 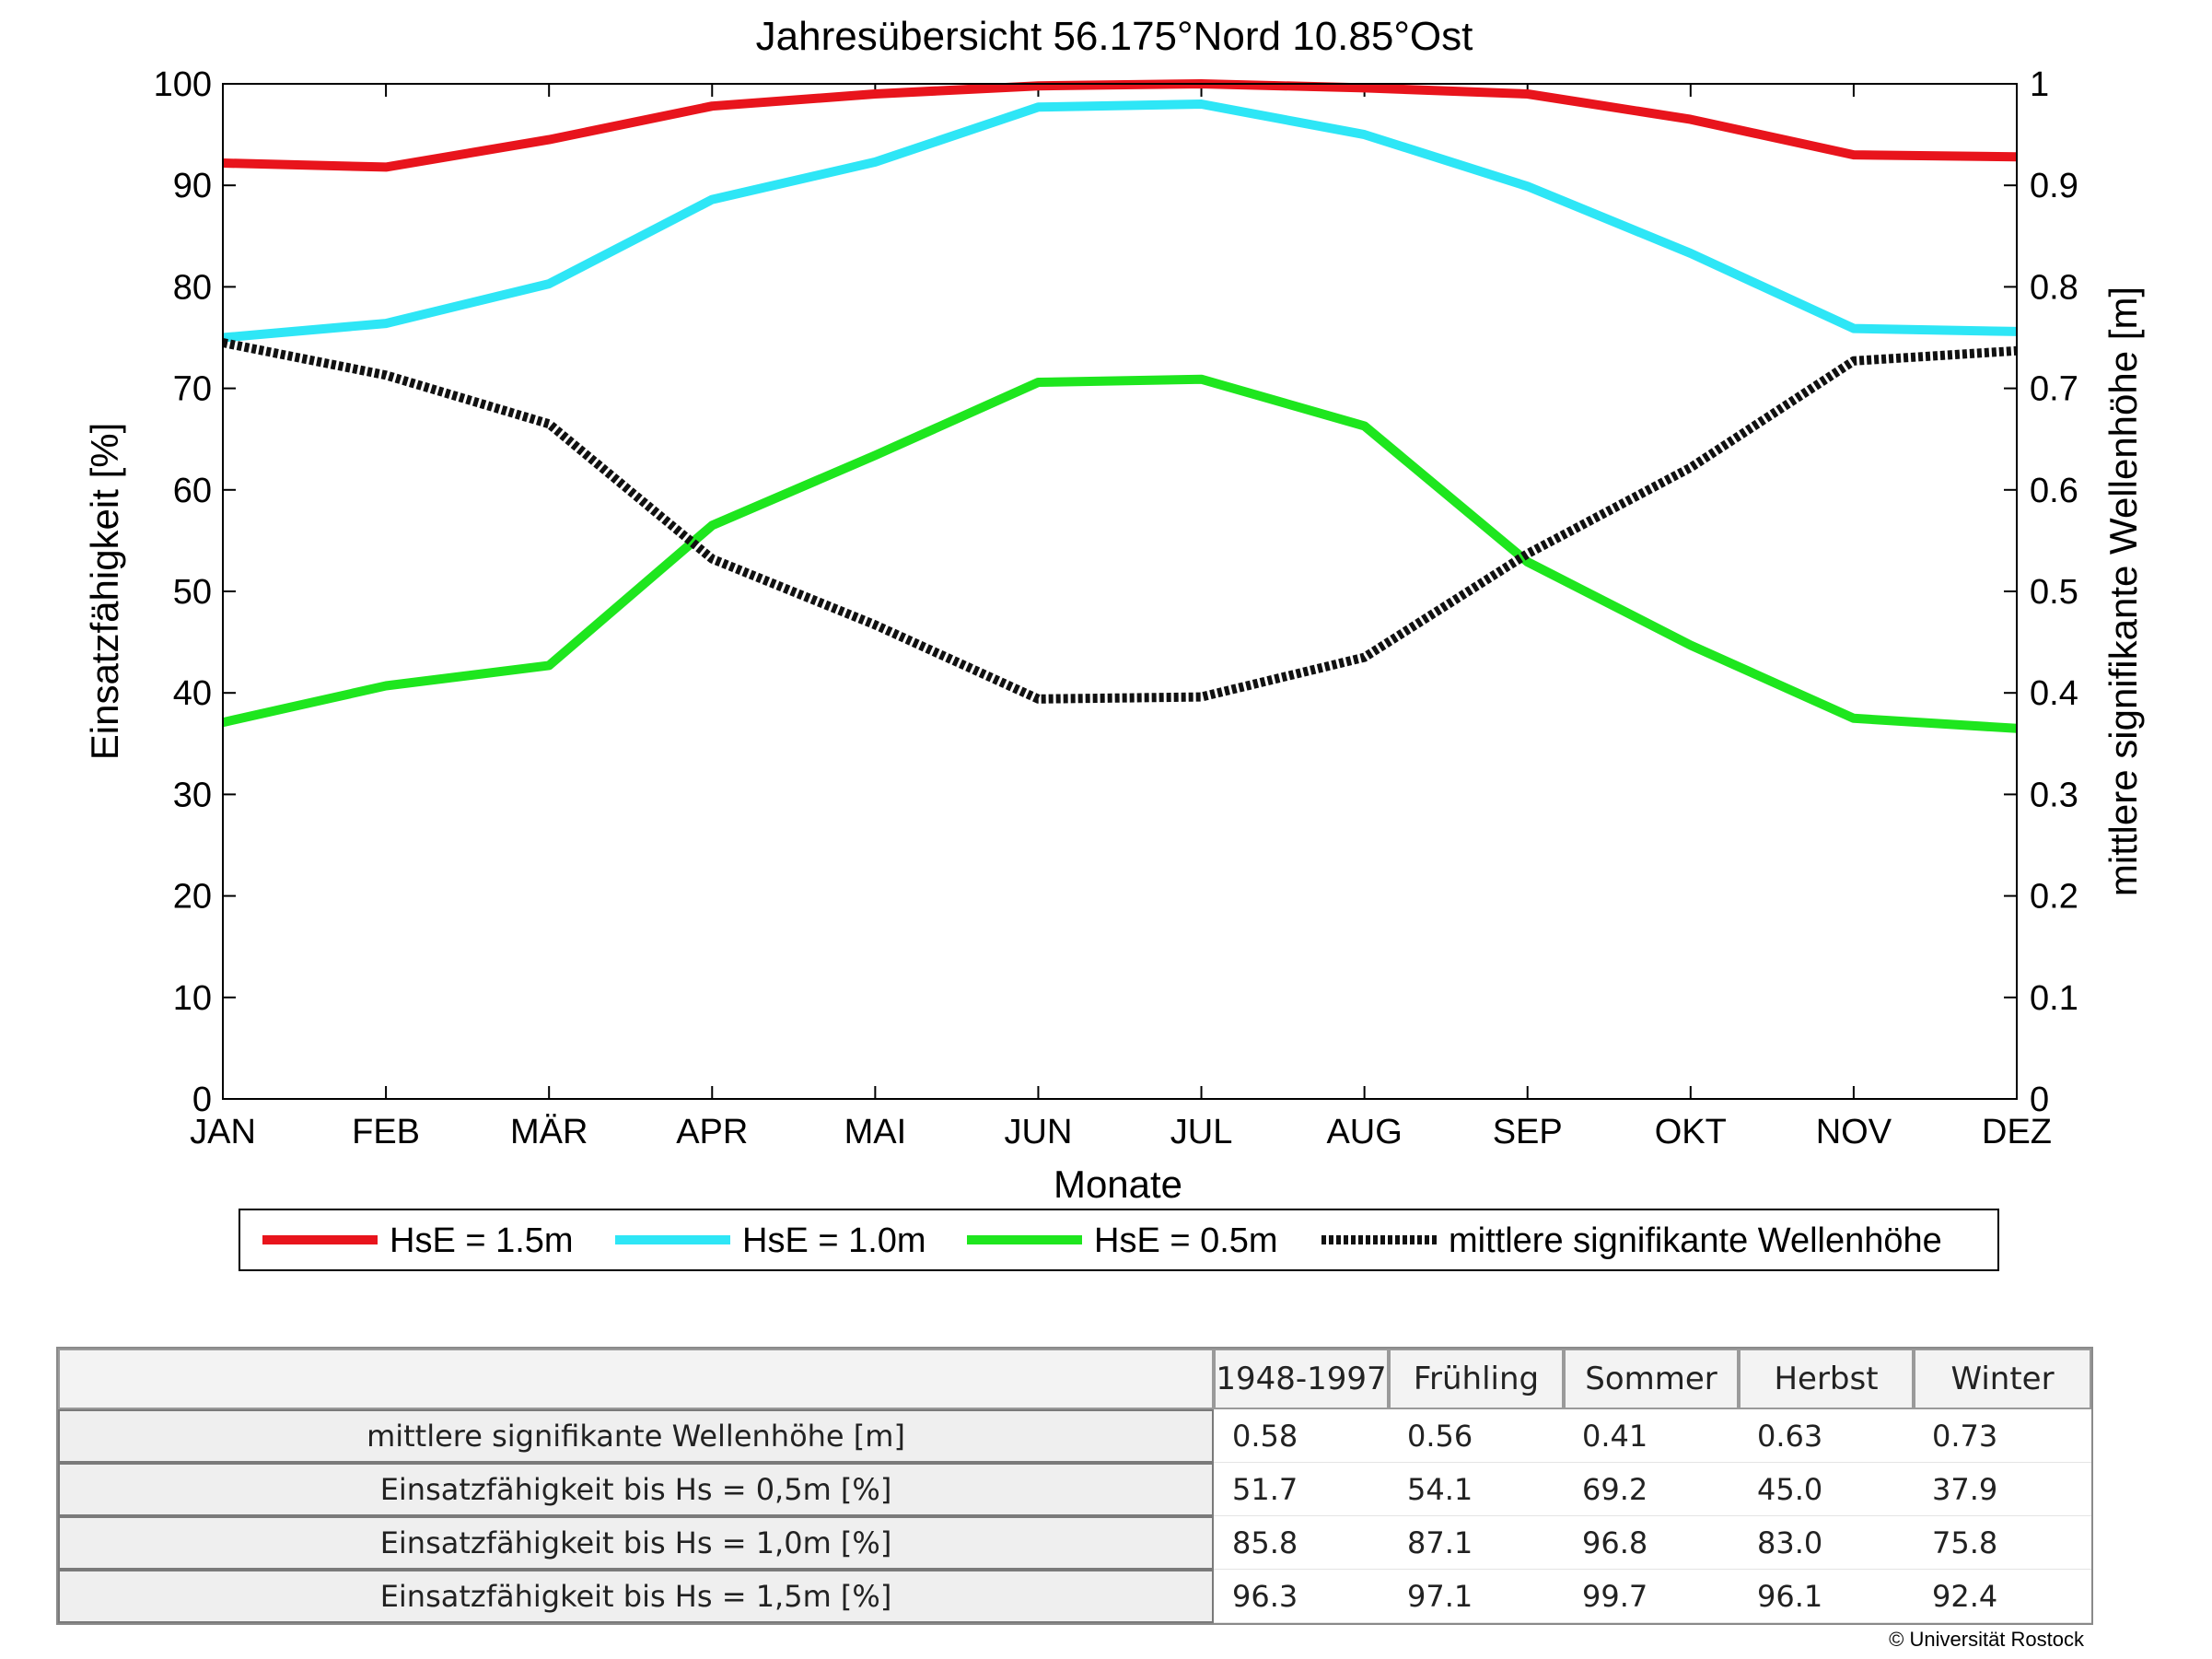 What do you see at coordinates (1477, 1543) in the screenshot?
I see `table-cell: 87.1` at bounding box center [1477, 1543].